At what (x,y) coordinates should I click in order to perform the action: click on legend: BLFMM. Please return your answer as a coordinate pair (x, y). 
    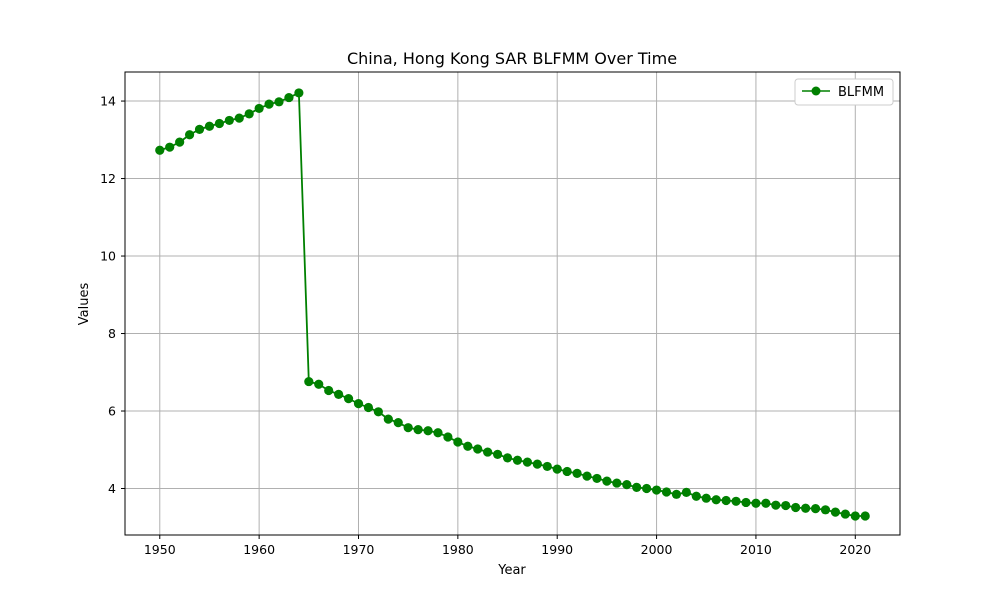
    Looking at the image, I should click on (844, 92).